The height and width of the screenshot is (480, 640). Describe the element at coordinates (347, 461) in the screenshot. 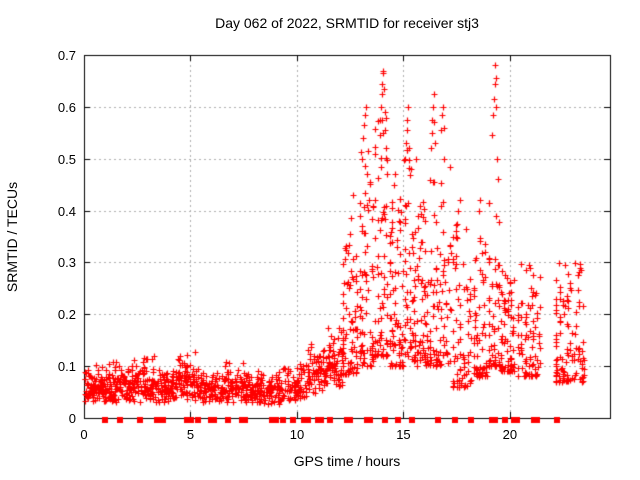

I see `x-axis-label: GPS time / hours` at that location.